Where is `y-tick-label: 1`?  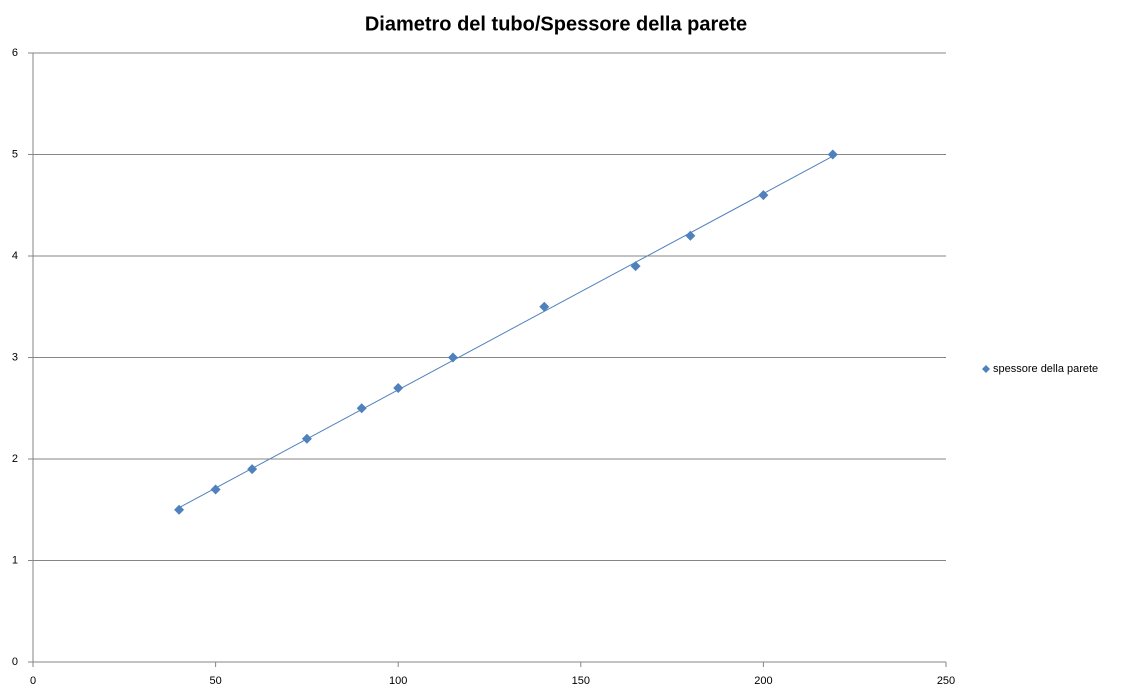 y-tick-label: 1 is located at coordinates (15, 560).